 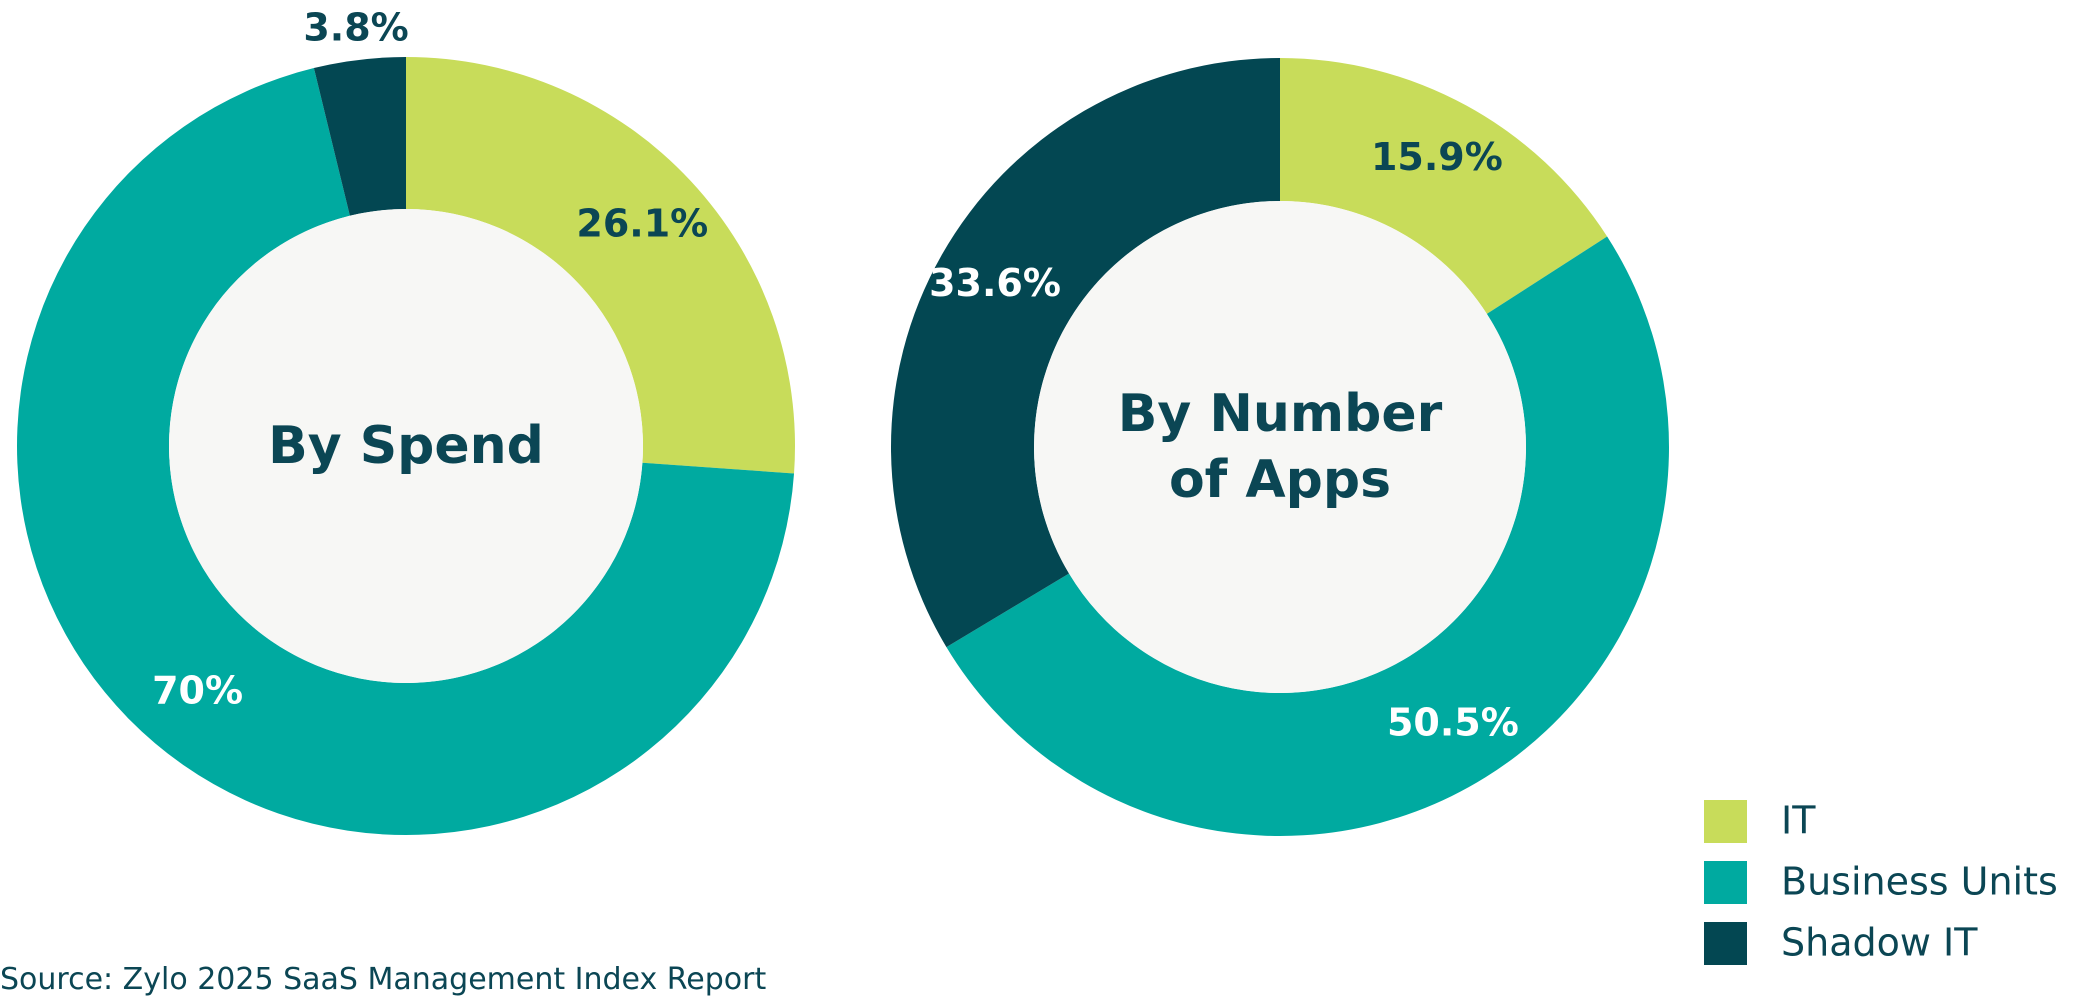 What do you see at coordinates (1798, 821) in the screenshot?
I see `legend-label: IT` at bounding box center [1798, 821].